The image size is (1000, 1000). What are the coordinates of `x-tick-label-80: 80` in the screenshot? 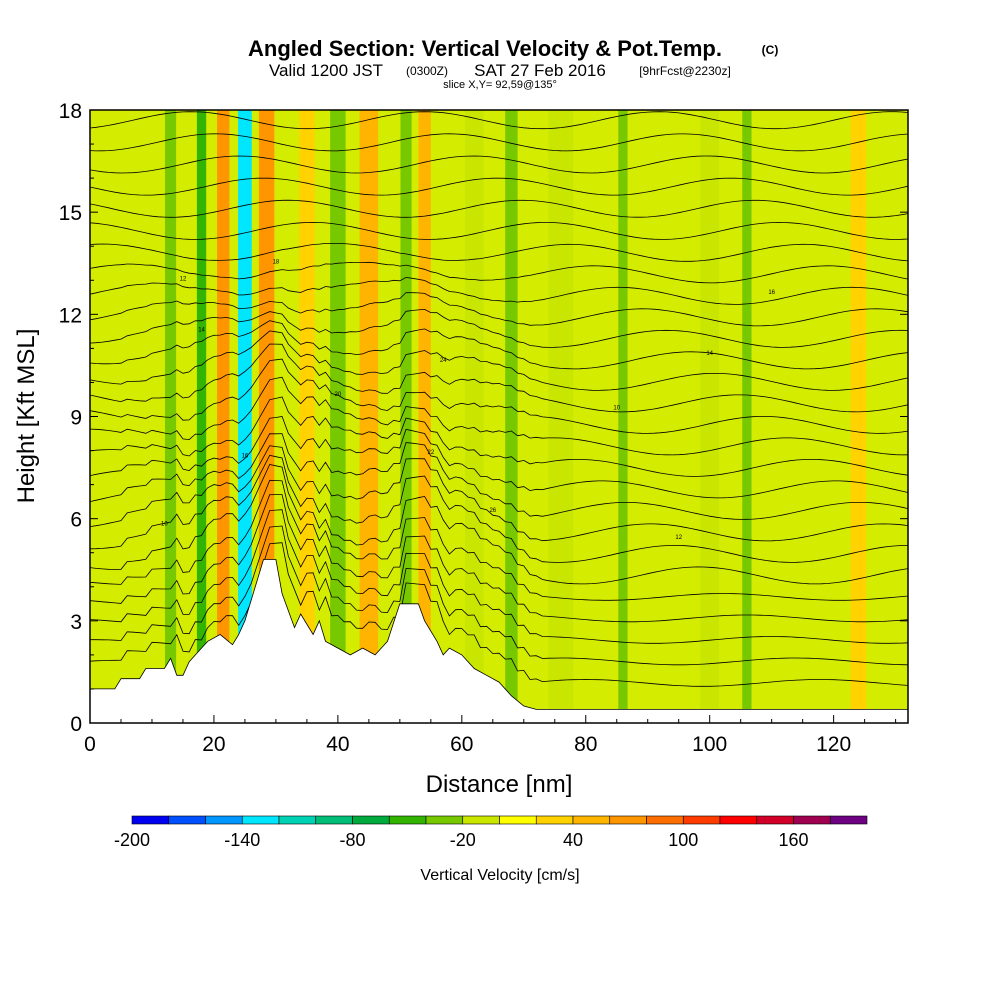 It's located at (585, 744).